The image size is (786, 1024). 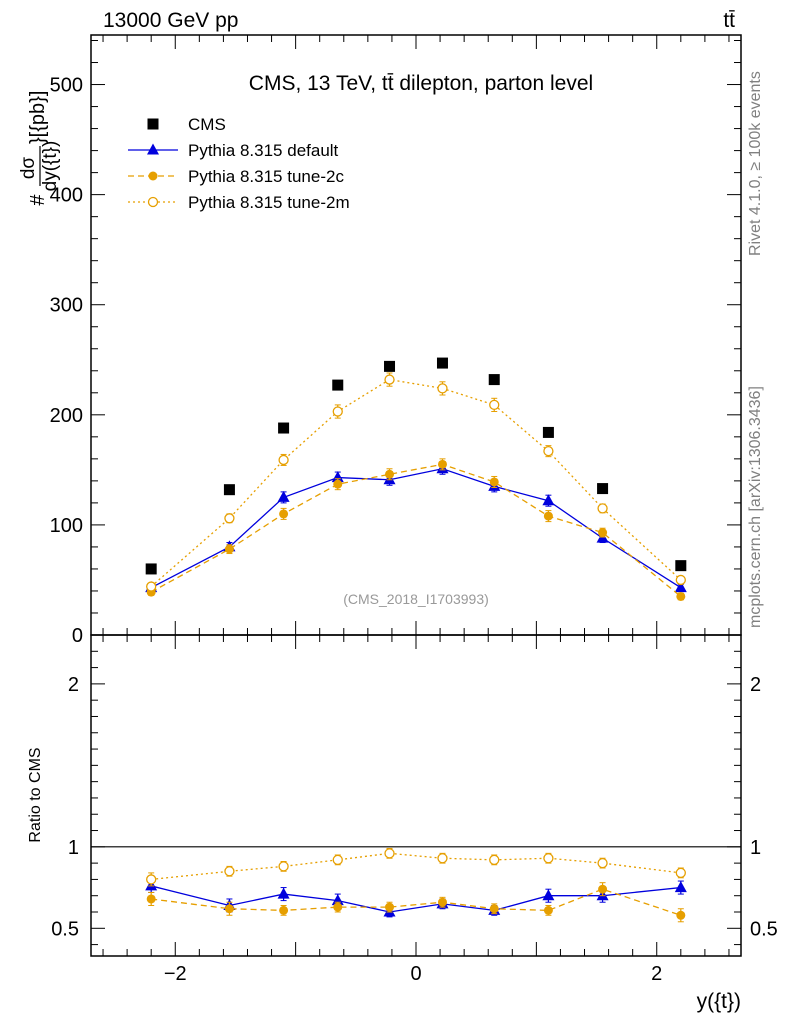 I want to click on main-pythia-8-315-tune-2c-line, so click(x=416, y=530).